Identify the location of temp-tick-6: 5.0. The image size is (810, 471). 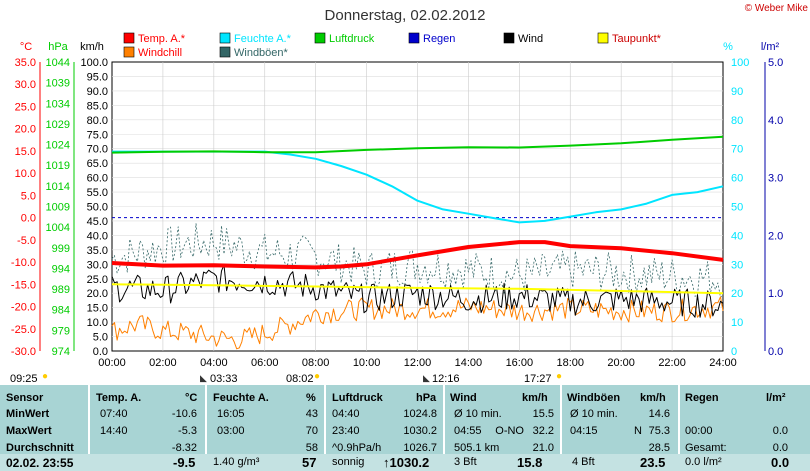
(28, 196).